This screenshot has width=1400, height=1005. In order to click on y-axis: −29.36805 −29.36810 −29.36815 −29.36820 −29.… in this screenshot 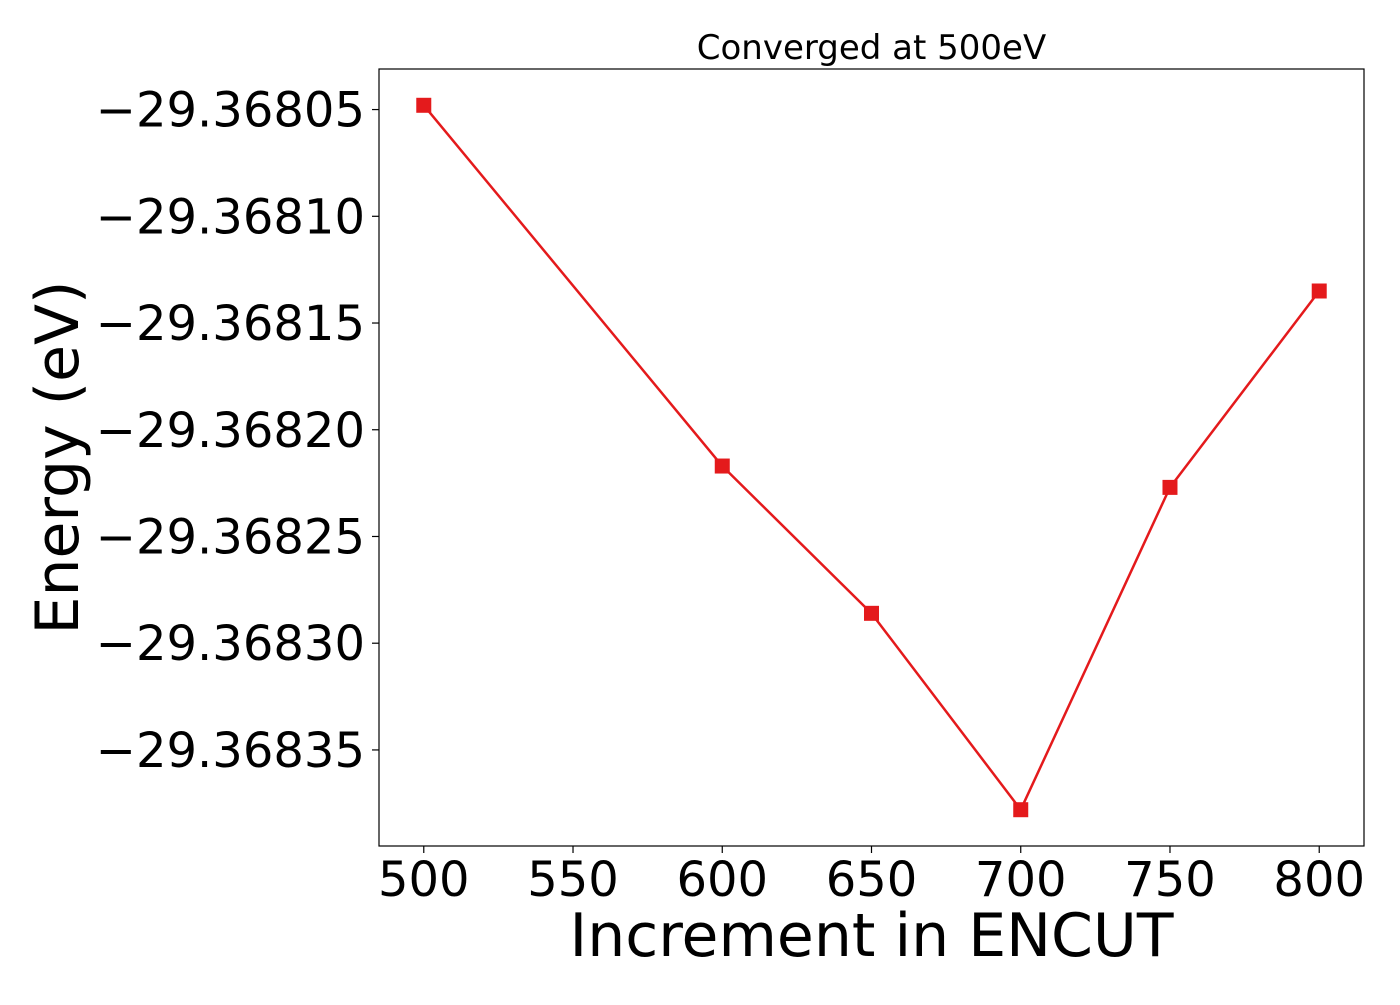, I will do `click(237, 431)`.